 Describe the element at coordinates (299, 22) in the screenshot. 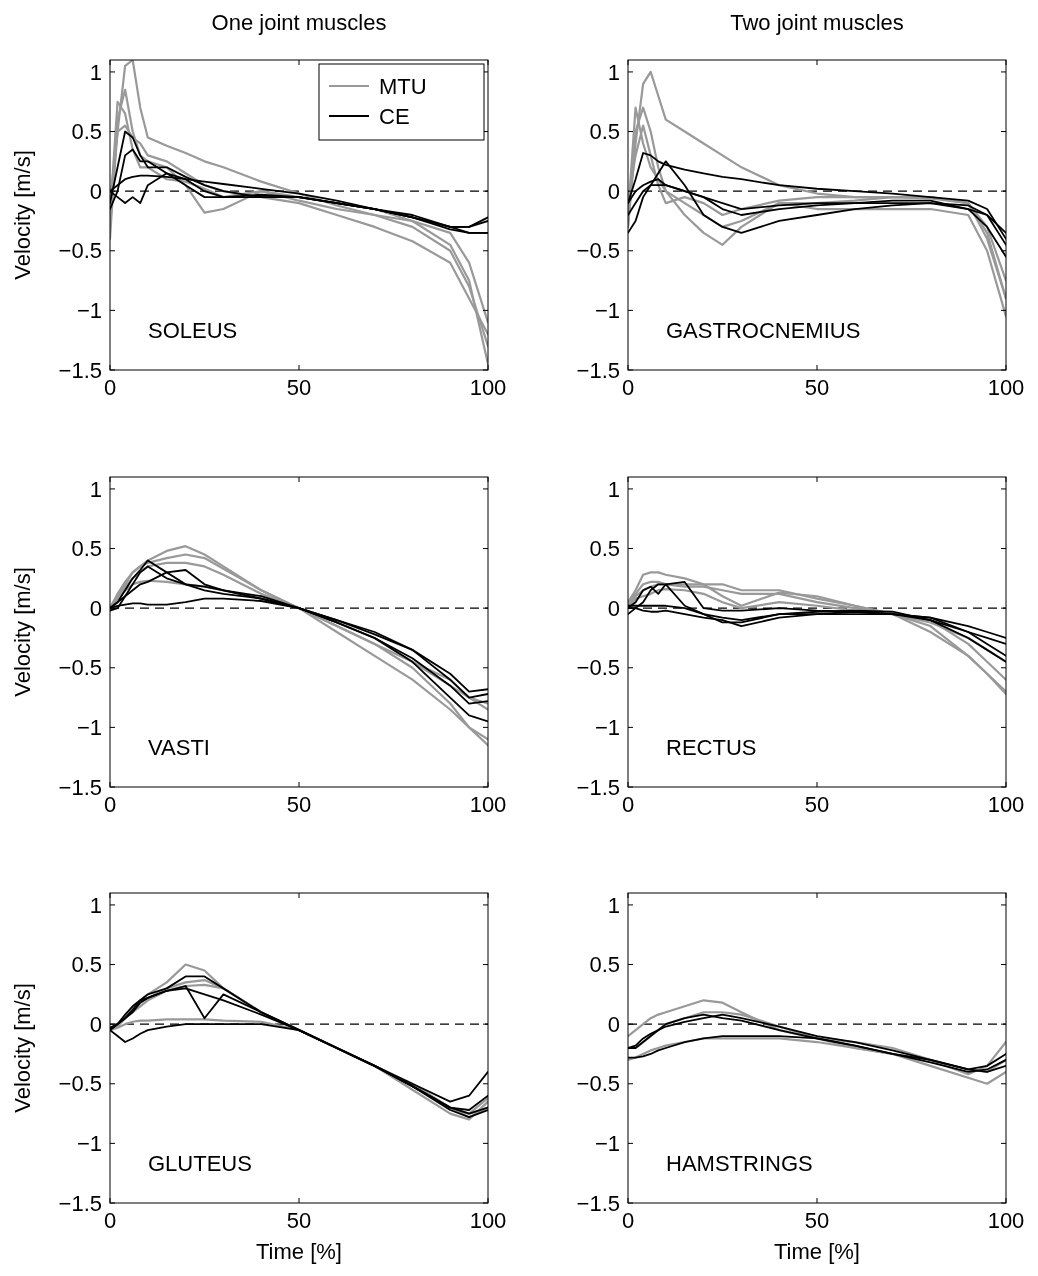

I see `chart-title: One joint muscles` at that location.